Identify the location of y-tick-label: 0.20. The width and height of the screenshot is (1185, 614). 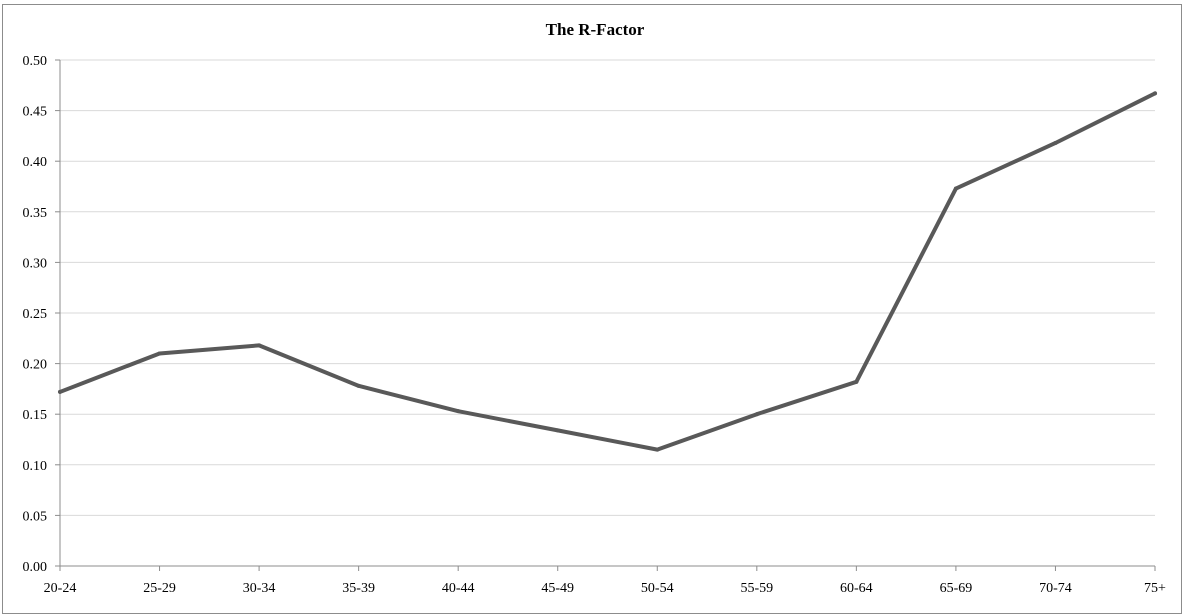
(35, 365).